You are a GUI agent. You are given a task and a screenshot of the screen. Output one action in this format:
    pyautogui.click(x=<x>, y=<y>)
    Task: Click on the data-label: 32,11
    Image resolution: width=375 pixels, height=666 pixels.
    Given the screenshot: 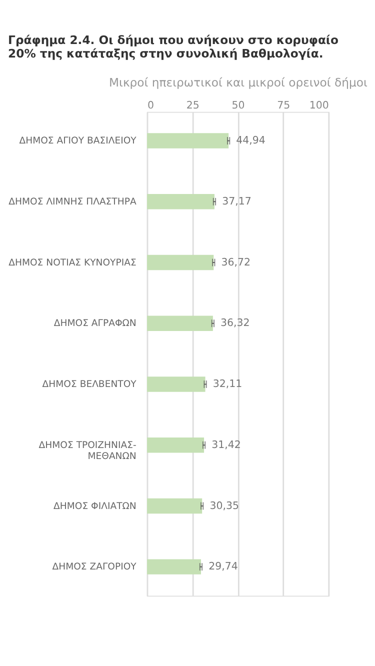 What is the action you would take?
    pyautogui.click(x=227, y=384)
    